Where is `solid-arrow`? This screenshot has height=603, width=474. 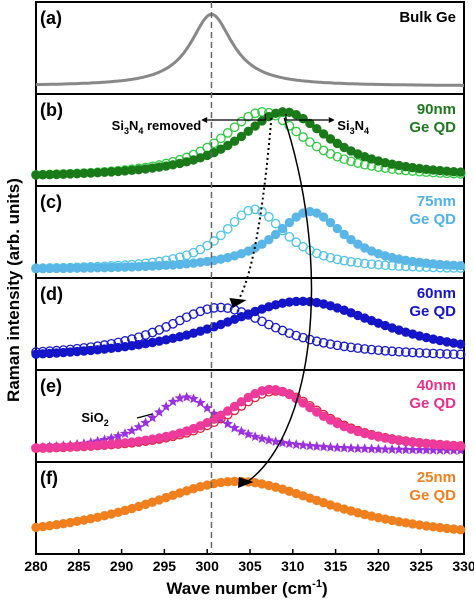
solid-arrow is located at coordinates (278, 301).